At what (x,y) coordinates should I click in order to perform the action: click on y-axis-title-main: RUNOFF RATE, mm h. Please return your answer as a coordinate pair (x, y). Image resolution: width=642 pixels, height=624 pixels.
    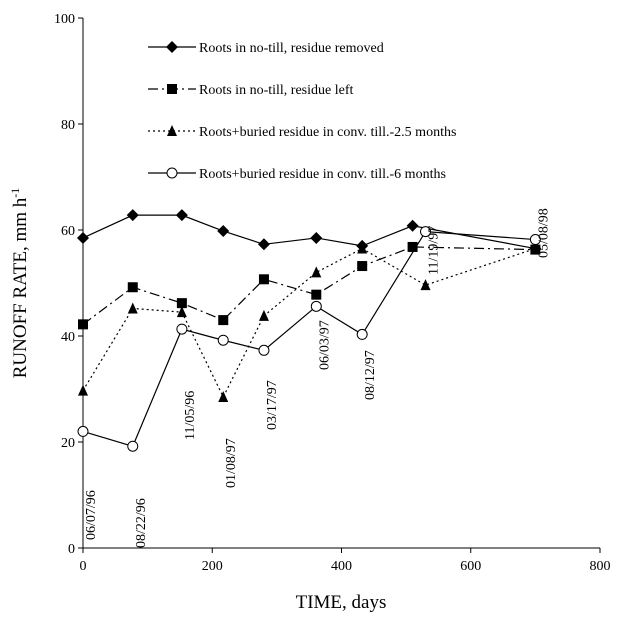
    Looking at the image, I should click on (20, 287).